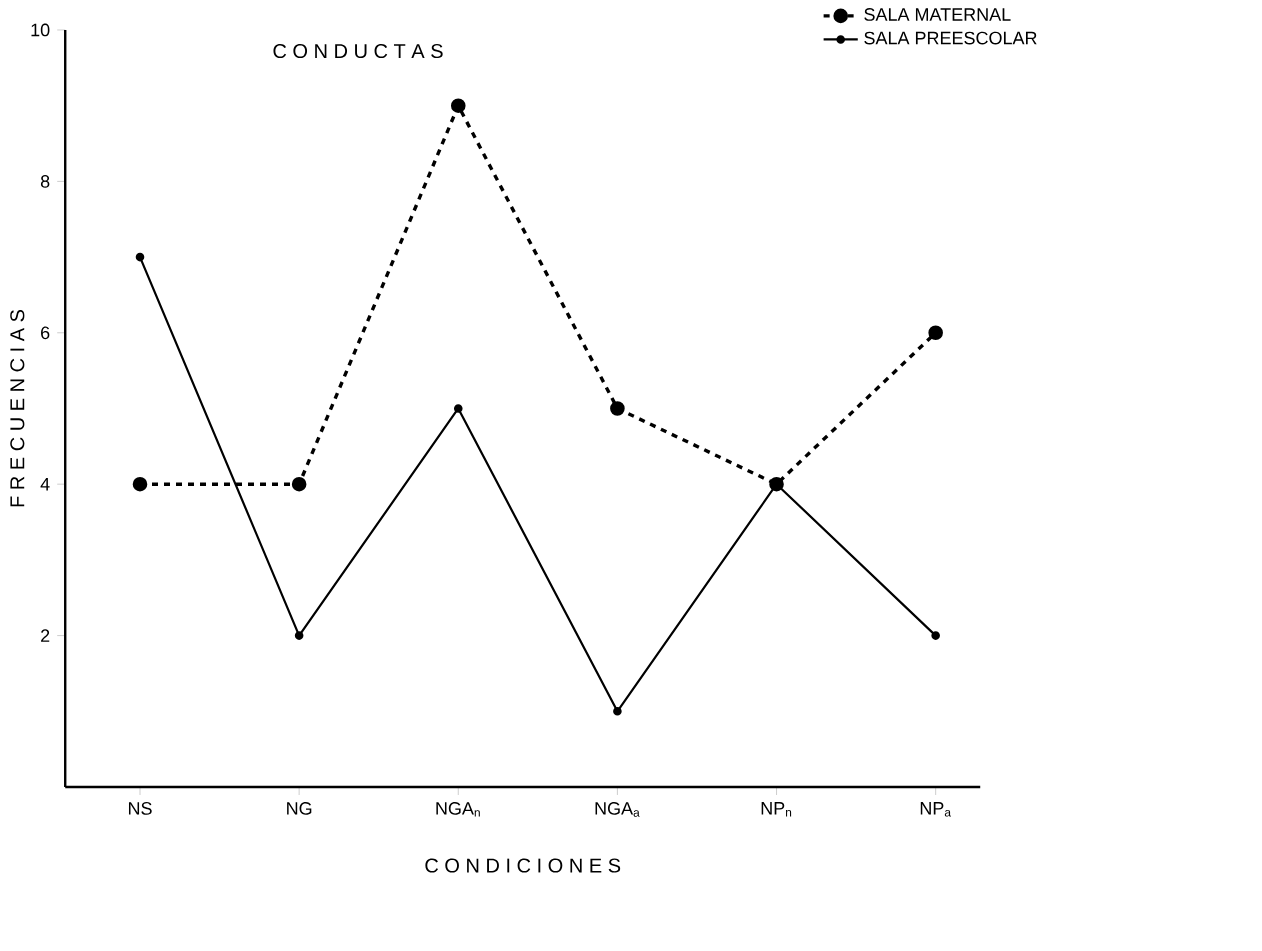 This screenshot has width=1262, height=951. I want to click on x-tick-label: NP$_{a}$, so click(936, 809).